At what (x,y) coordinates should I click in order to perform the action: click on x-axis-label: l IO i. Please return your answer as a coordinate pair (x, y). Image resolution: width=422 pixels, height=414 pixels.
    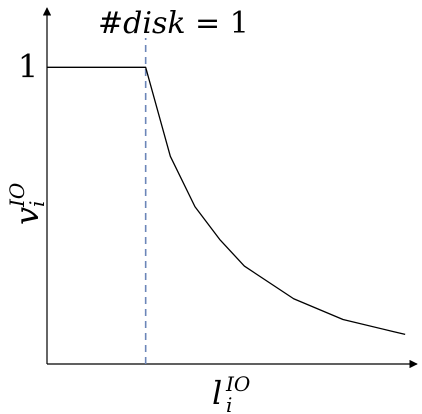
    Looking at the image, I should click on (231, 393).